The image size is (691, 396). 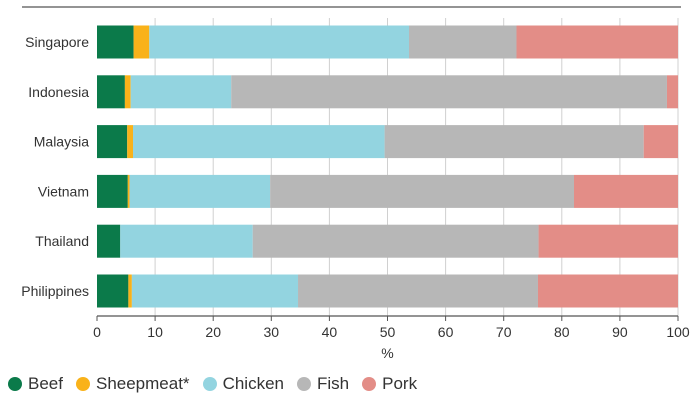 What do you see at coordinates (395, 241) in the screenshot?
I see `bar-thailand-fish` at bounding box center [395, 241].